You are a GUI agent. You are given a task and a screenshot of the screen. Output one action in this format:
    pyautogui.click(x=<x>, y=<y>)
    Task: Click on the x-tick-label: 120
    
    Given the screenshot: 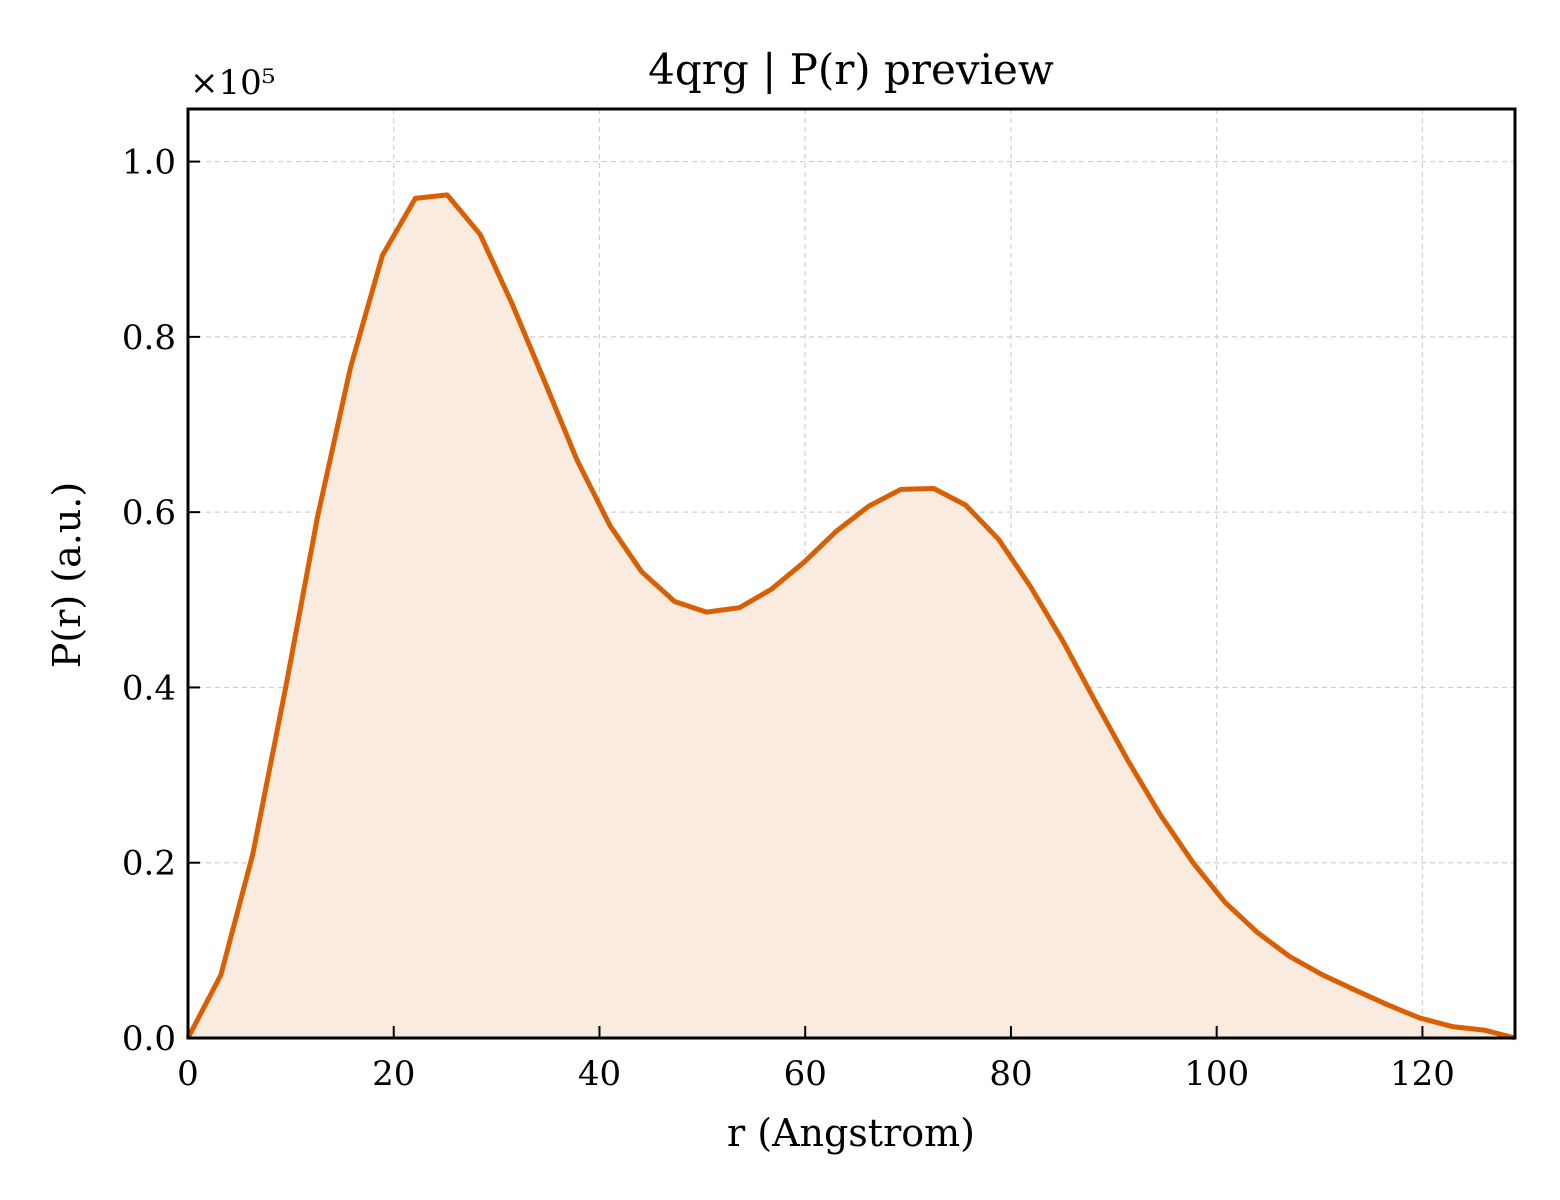 What is the action you would take?
    pyautogui.click(x=1422, y=1074)
    